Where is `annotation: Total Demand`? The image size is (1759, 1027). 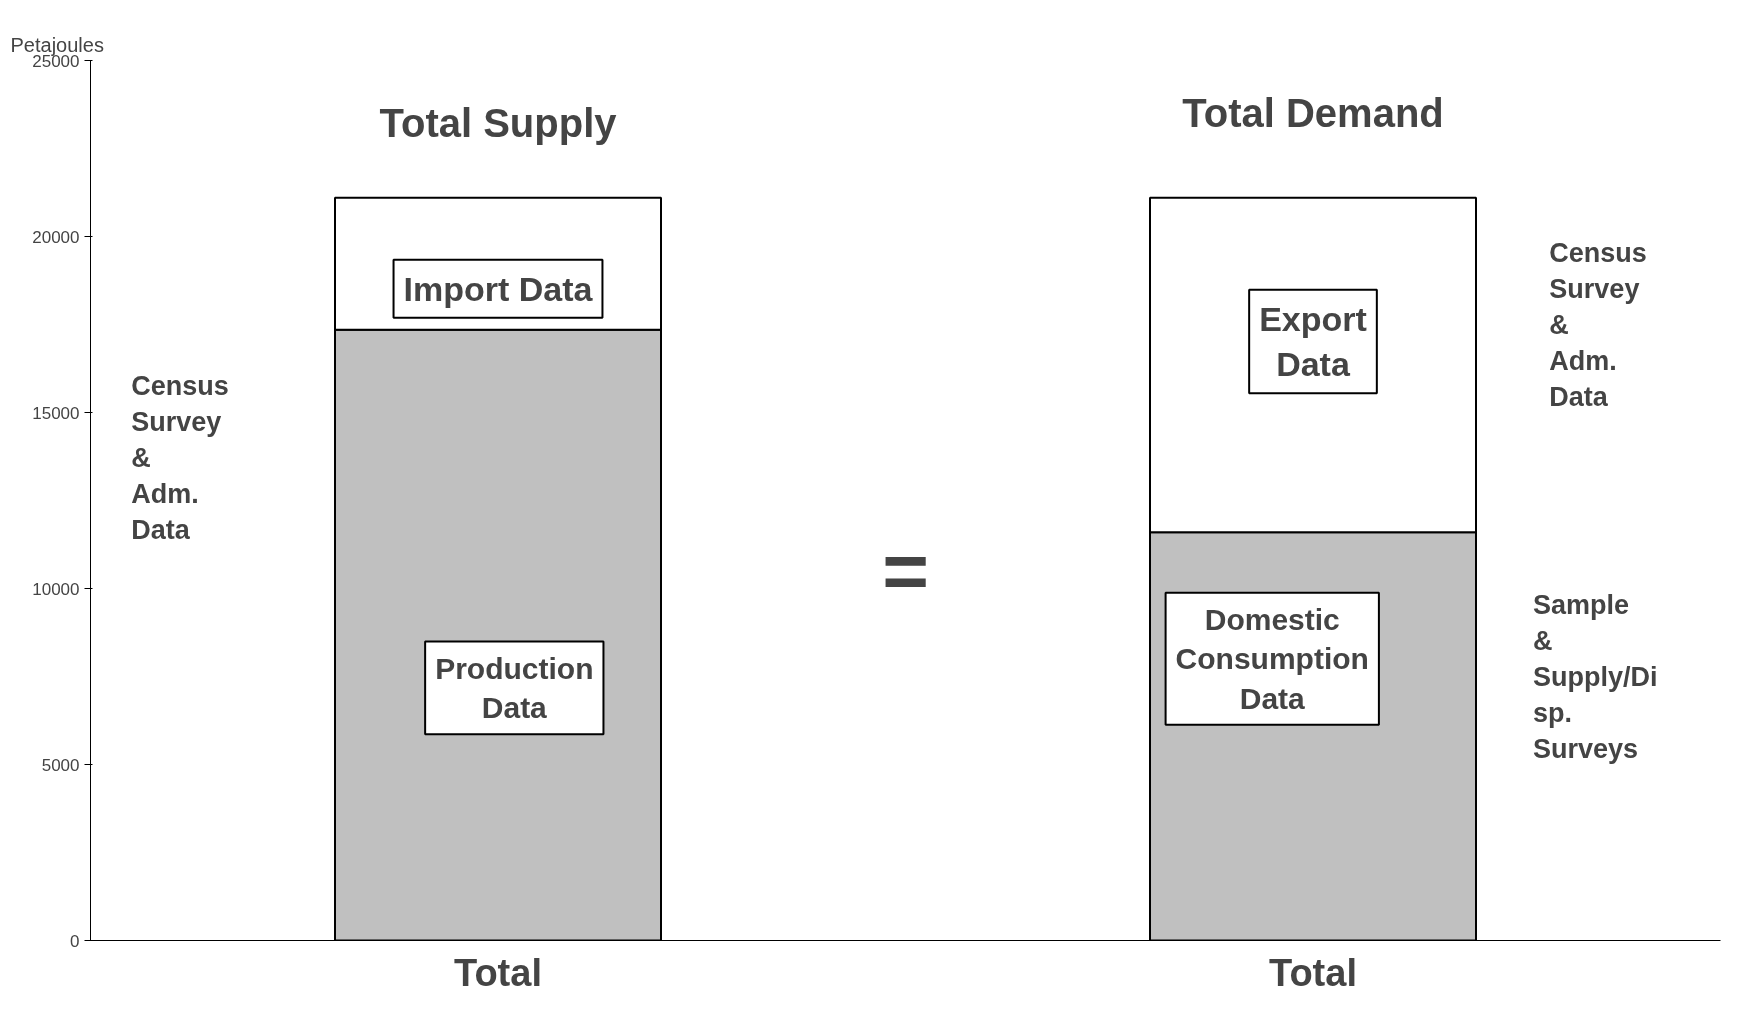
annotation: Total Demand is located at coordinates (1313, 112).